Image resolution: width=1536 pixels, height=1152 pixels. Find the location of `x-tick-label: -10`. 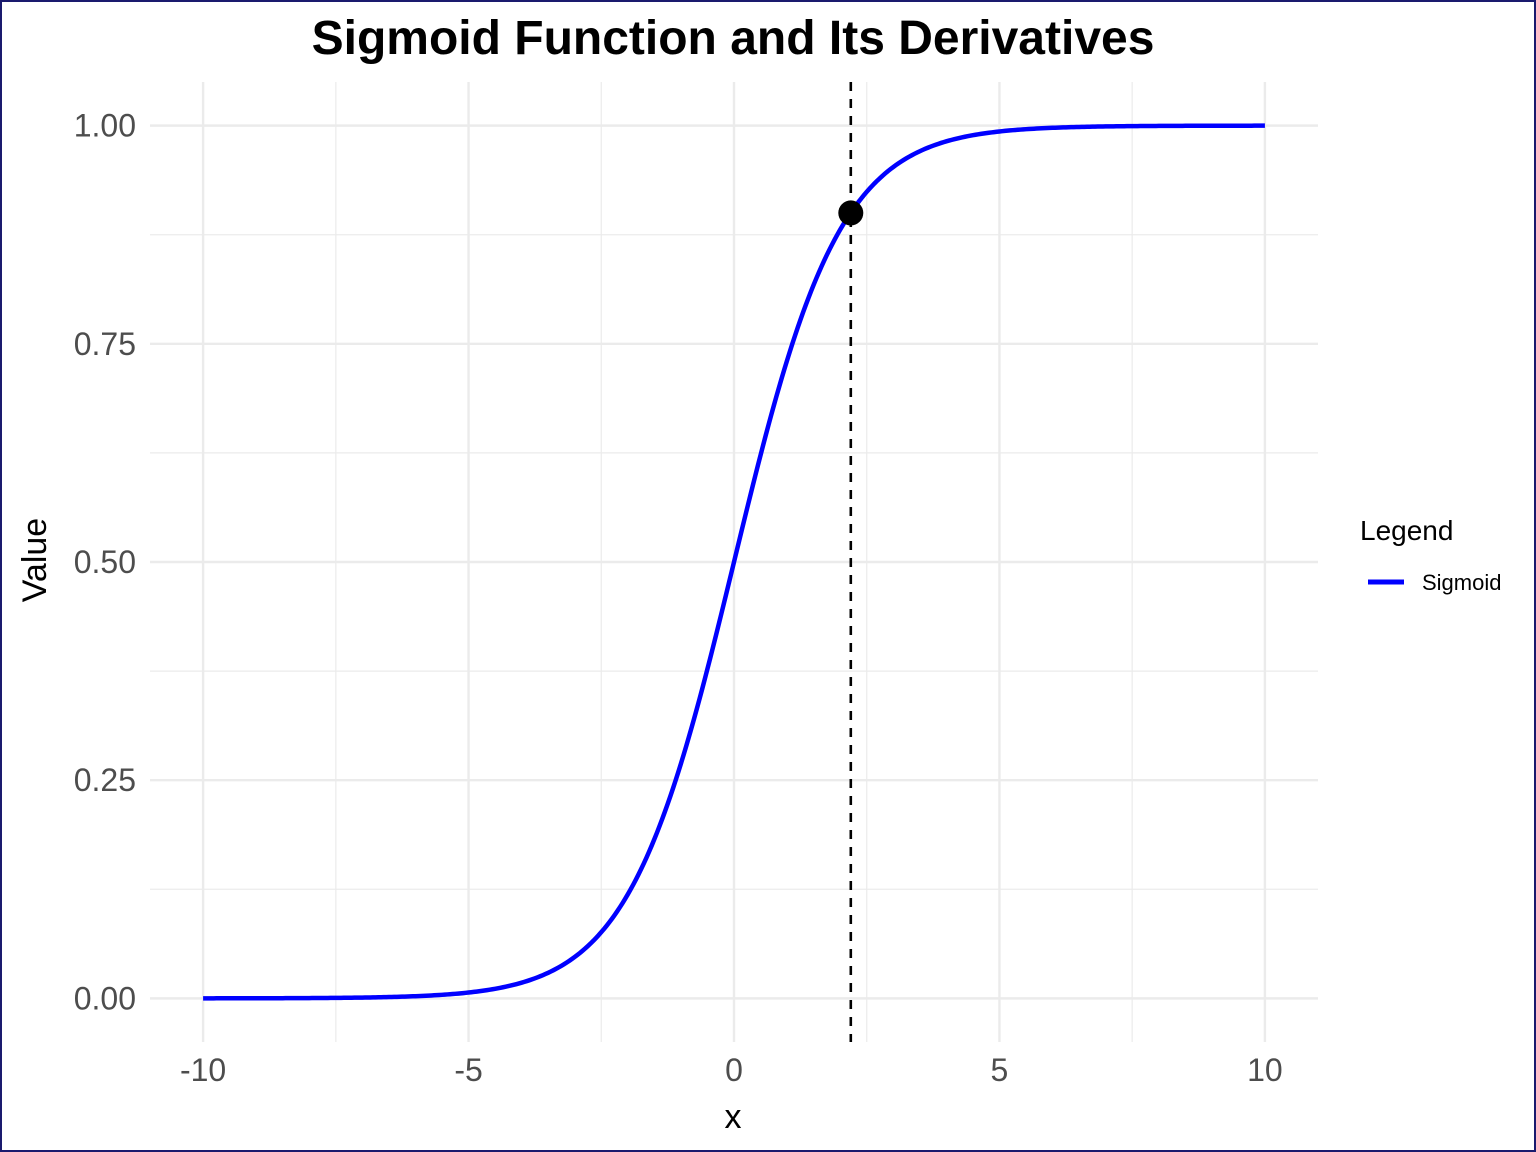

x-tick-label: -10 is located at coordinates (203, 1070).